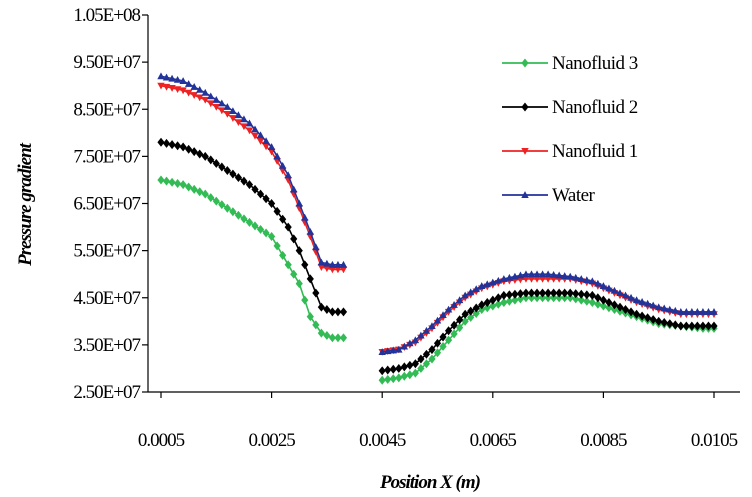  Describe the element at coordinates (106, 392) in the screenshot. I see `y-tick-label: 2.50E+07` at that location.